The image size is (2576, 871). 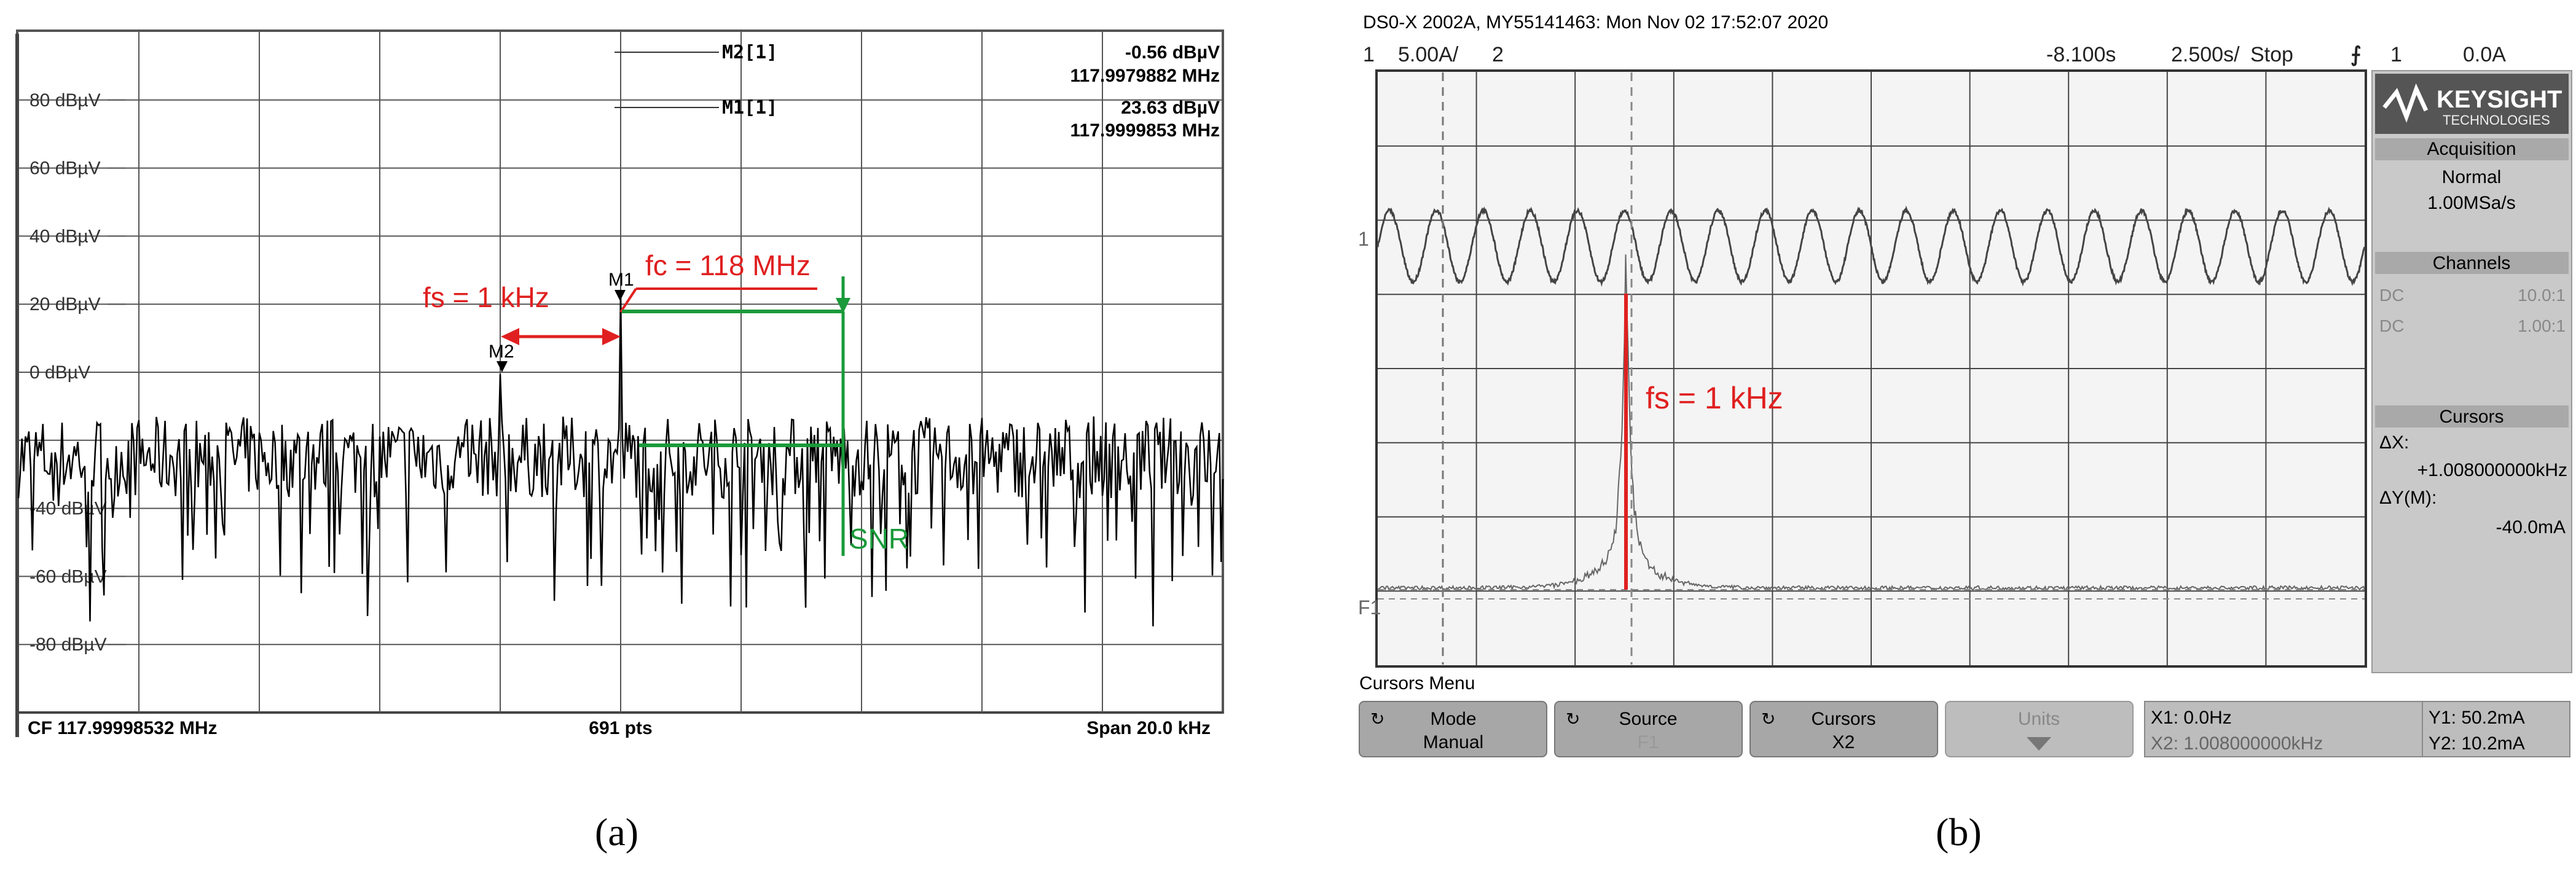 What do you see at coordinates (1172, 52) in the screenshot?
I see `m2-readout-level: -0.56 dBµV` at bounding box center [1172, 52].